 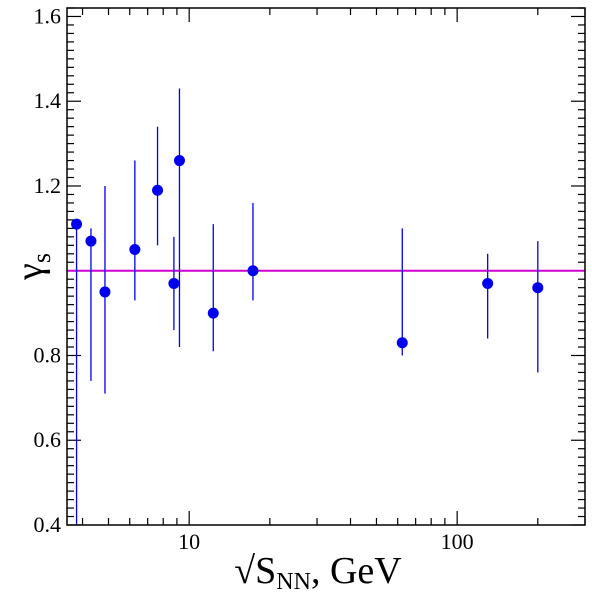 What do you see at coordinates (189, 541) in the screenshot?
I see `x-tick-label: 10` at bounding box center [189, 541].